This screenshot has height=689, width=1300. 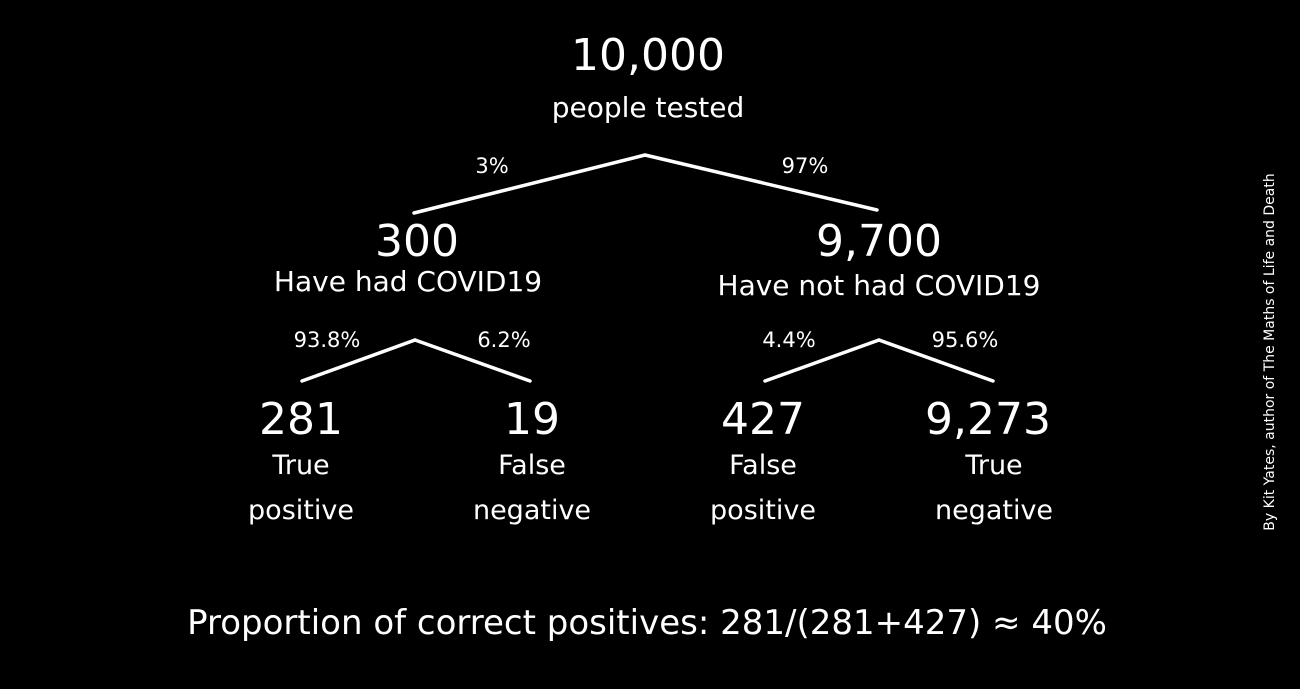 What do you see at coordinates (358, 360) in the screenshot?
I see `branch-left-left` at bounding box center [358, 360].